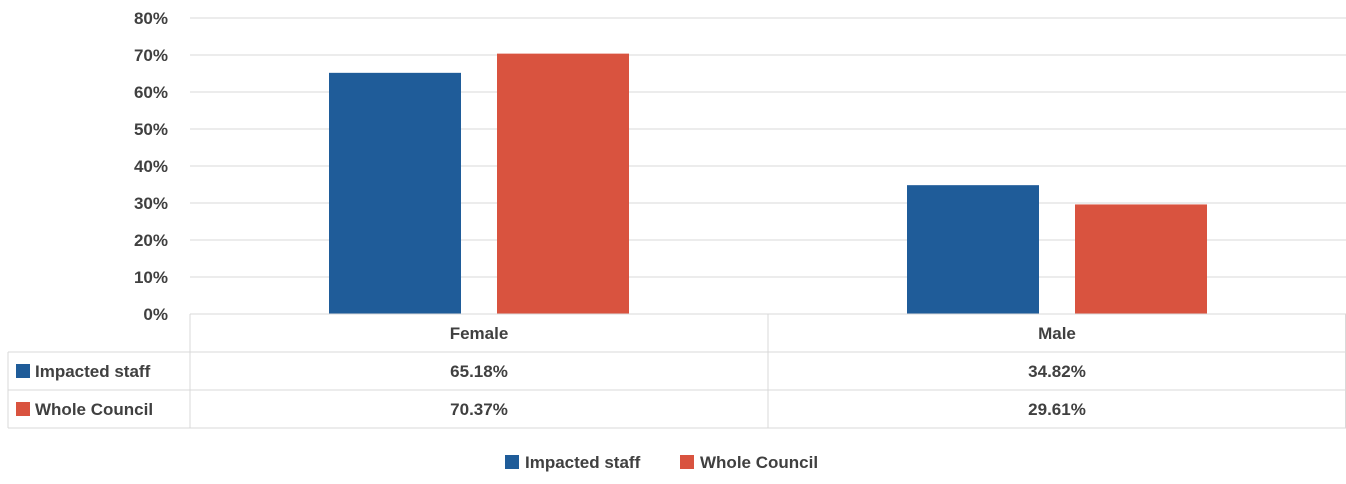  I want to click on x-category-label: Female, so click(479, 333).